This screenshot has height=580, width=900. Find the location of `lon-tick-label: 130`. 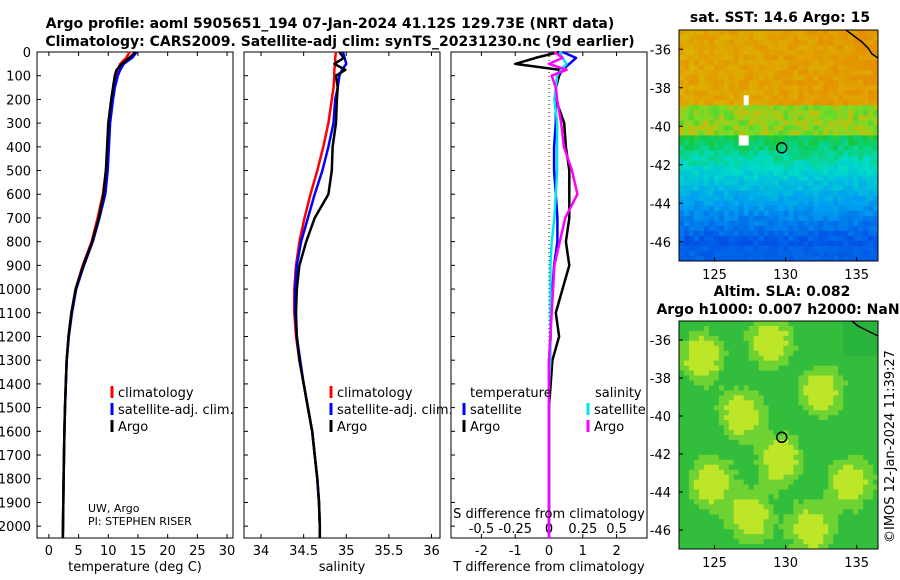

lon-tick-label: 130 is located at coordinates (785, 563).